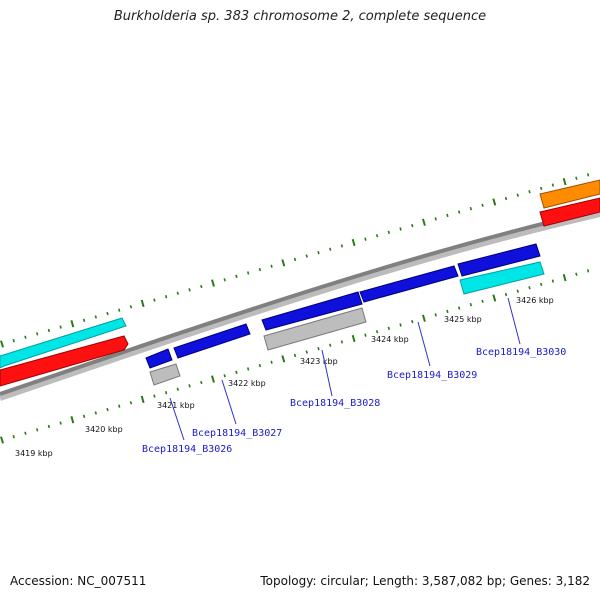  Describe the element at coordinates (390, 339) in the screenshot. I see `ruler-label: 3424 kbp` at that location.